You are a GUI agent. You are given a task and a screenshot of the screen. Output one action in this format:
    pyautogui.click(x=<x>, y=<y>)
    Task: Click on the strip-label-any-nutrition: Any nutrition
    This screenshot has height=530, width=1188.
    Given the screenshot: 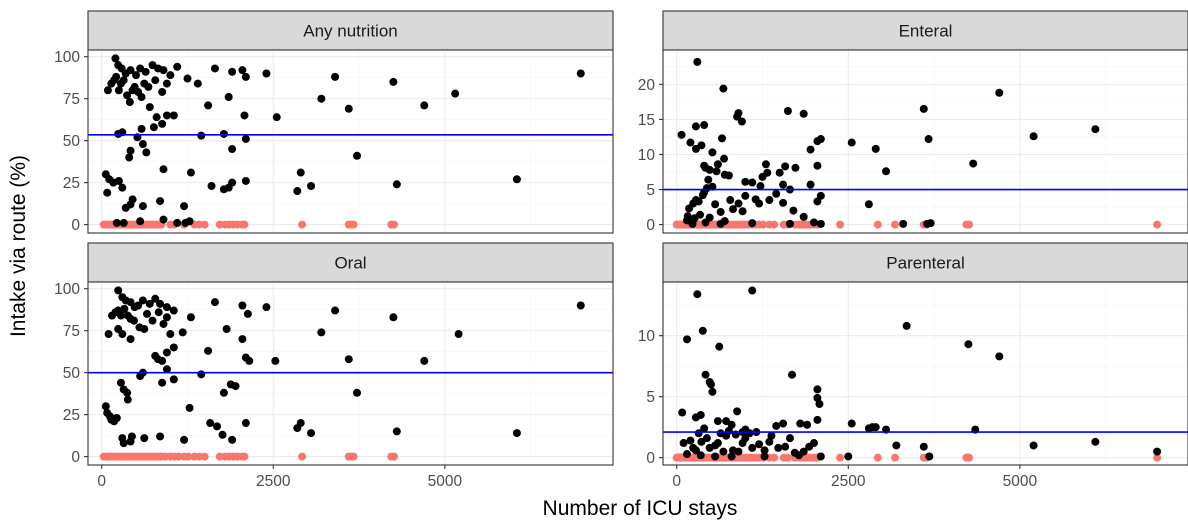 What is the action you would take?
    pyautogui.click(x=350, y=31)
    